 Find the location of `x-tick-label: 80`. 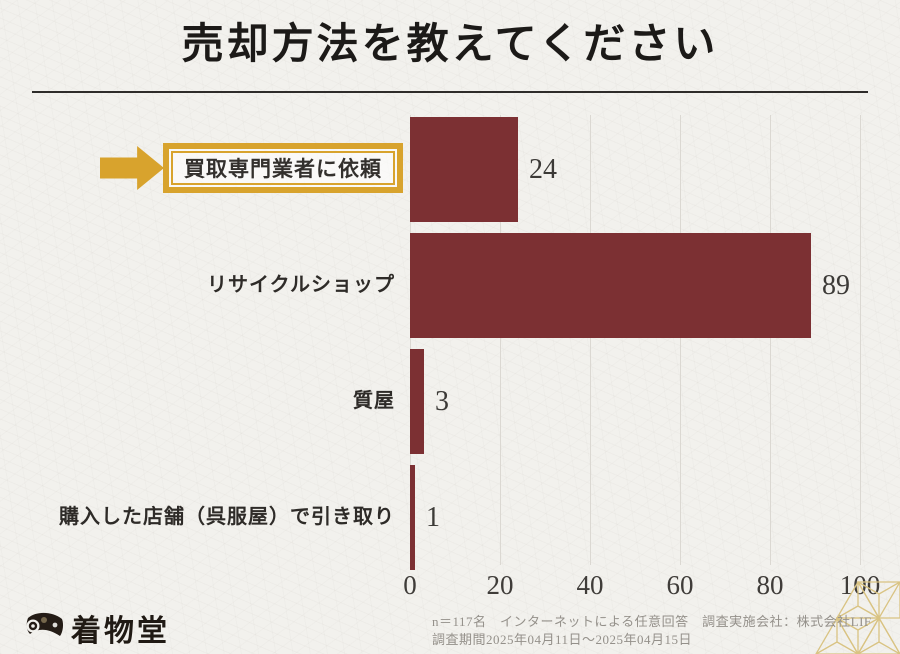

x-tick-label: 80 is located at coordinates (770, 585).